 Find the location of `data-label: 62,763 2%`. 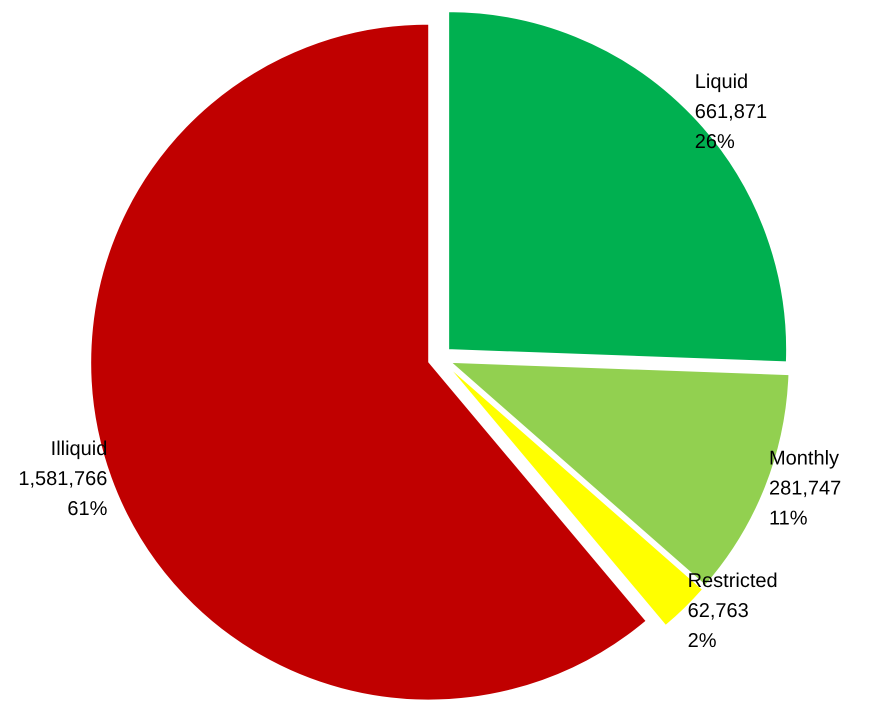

data-label: 62,763 2% is located at coordinates (718, 626).